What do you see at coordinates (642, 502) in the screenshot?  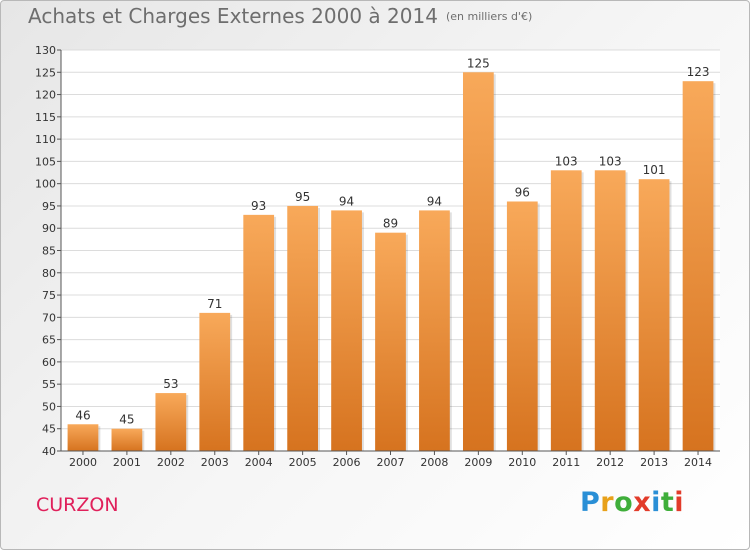 I see `logo-letter: x` at bounding box center [642, 502].